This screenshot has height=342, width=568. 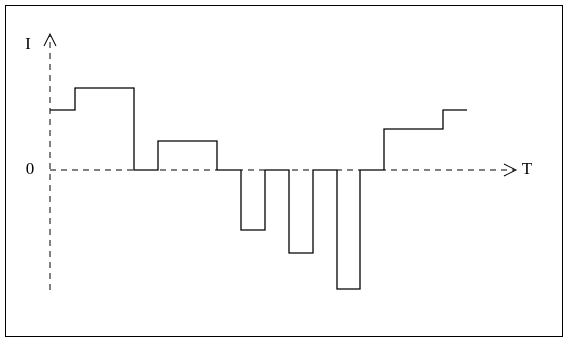 What do you see at coordinates (527, 168) in the screenshot?
I see `x-axis-label: T` at bounding box center [527, 168].